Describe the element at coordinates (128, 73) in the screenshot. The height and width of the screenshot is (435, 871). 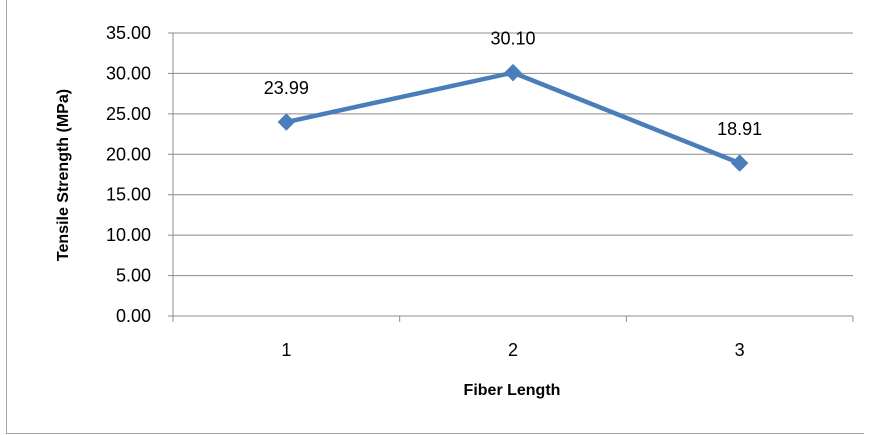
I see `y-tick-label: 30.00` at that location.